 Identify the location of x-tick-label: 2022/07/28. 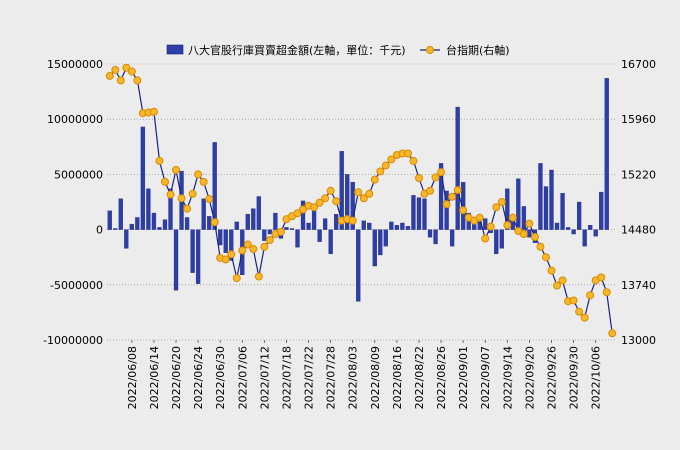
(331, 377).